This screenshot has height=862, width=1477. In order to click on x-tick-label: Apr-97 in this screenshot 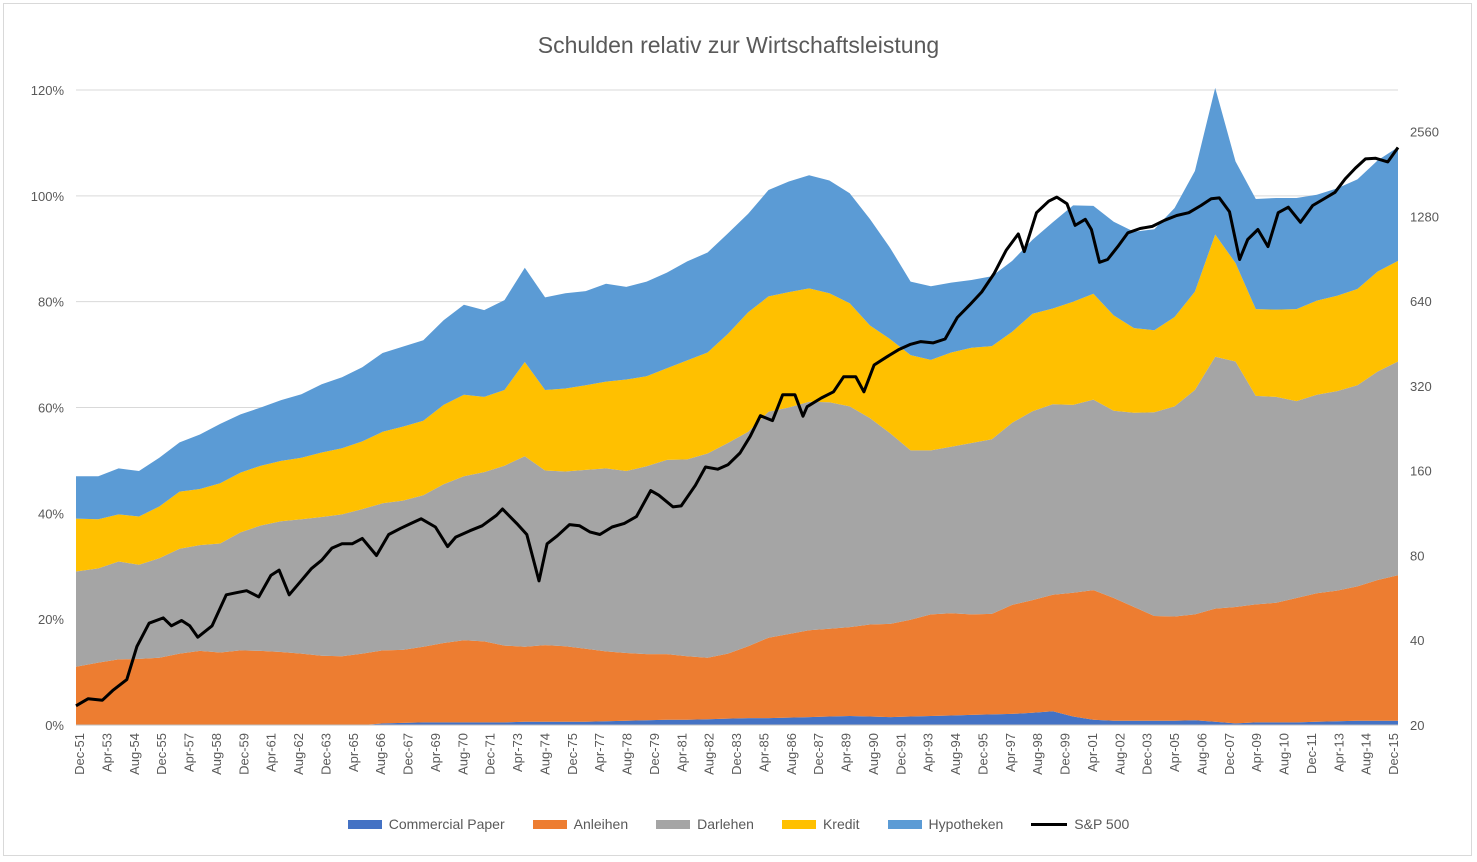, I will do `click(1010, 752)`.